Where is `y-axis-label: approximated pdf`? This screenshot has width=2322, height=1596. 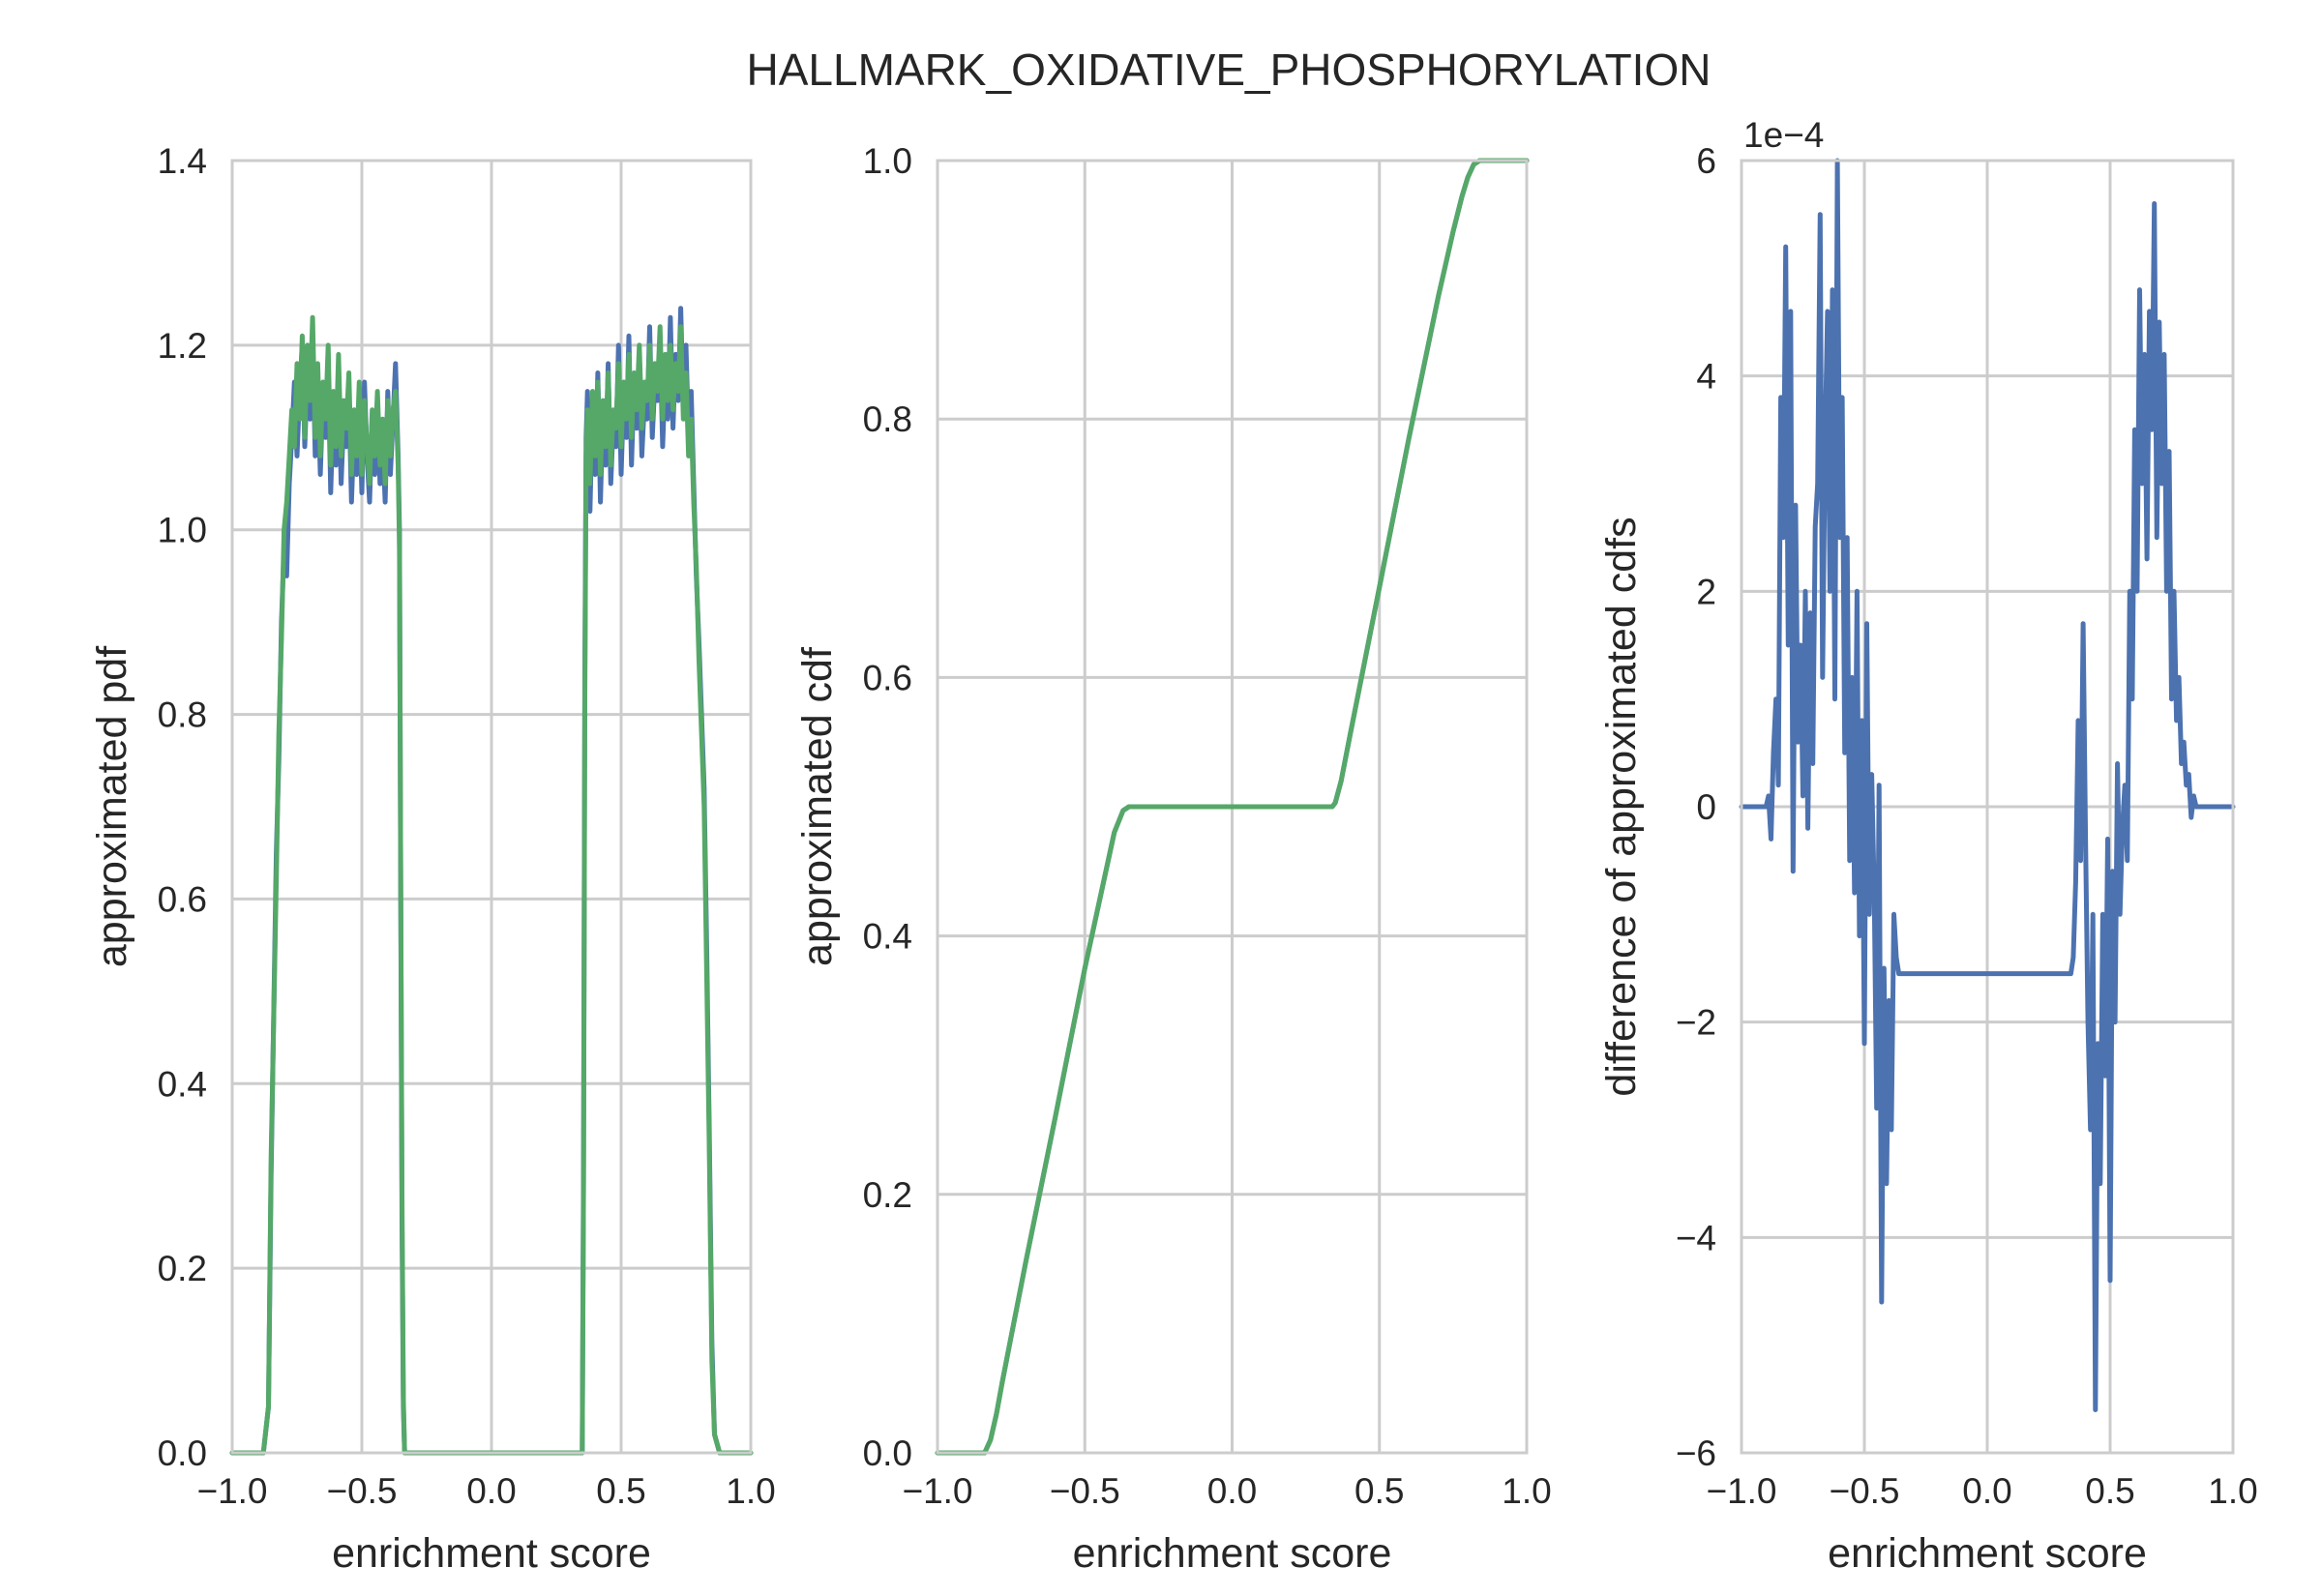 y-axis-label: approximated pdf is located at coordinates (112, 806).